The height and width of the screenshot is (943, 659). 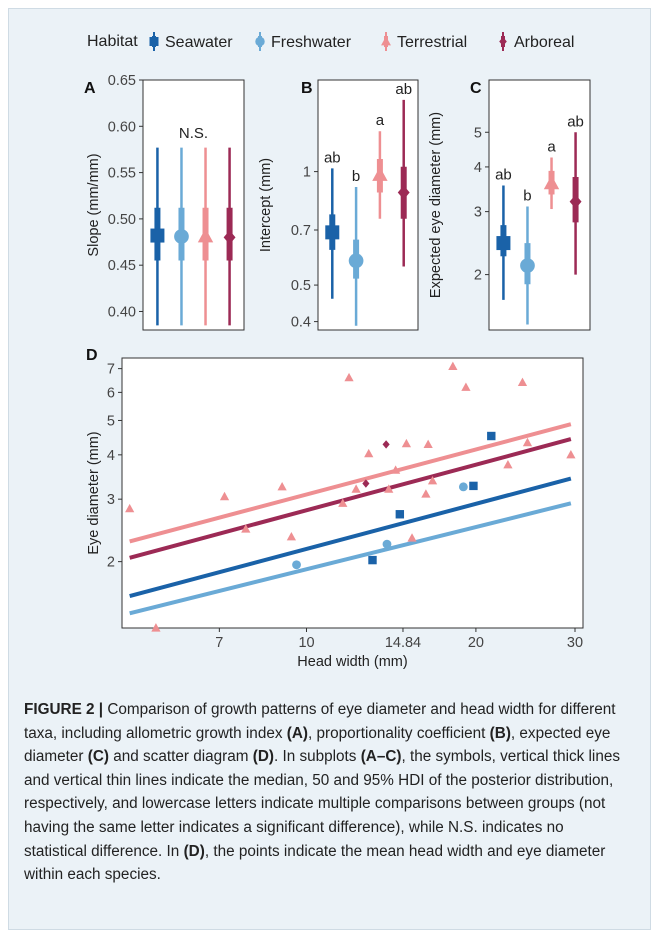 What do you see at coordinates (536, 41) in the screenshot?
I see `legend-item-arboreal: Arboreal` at bounding box center [536, 41].